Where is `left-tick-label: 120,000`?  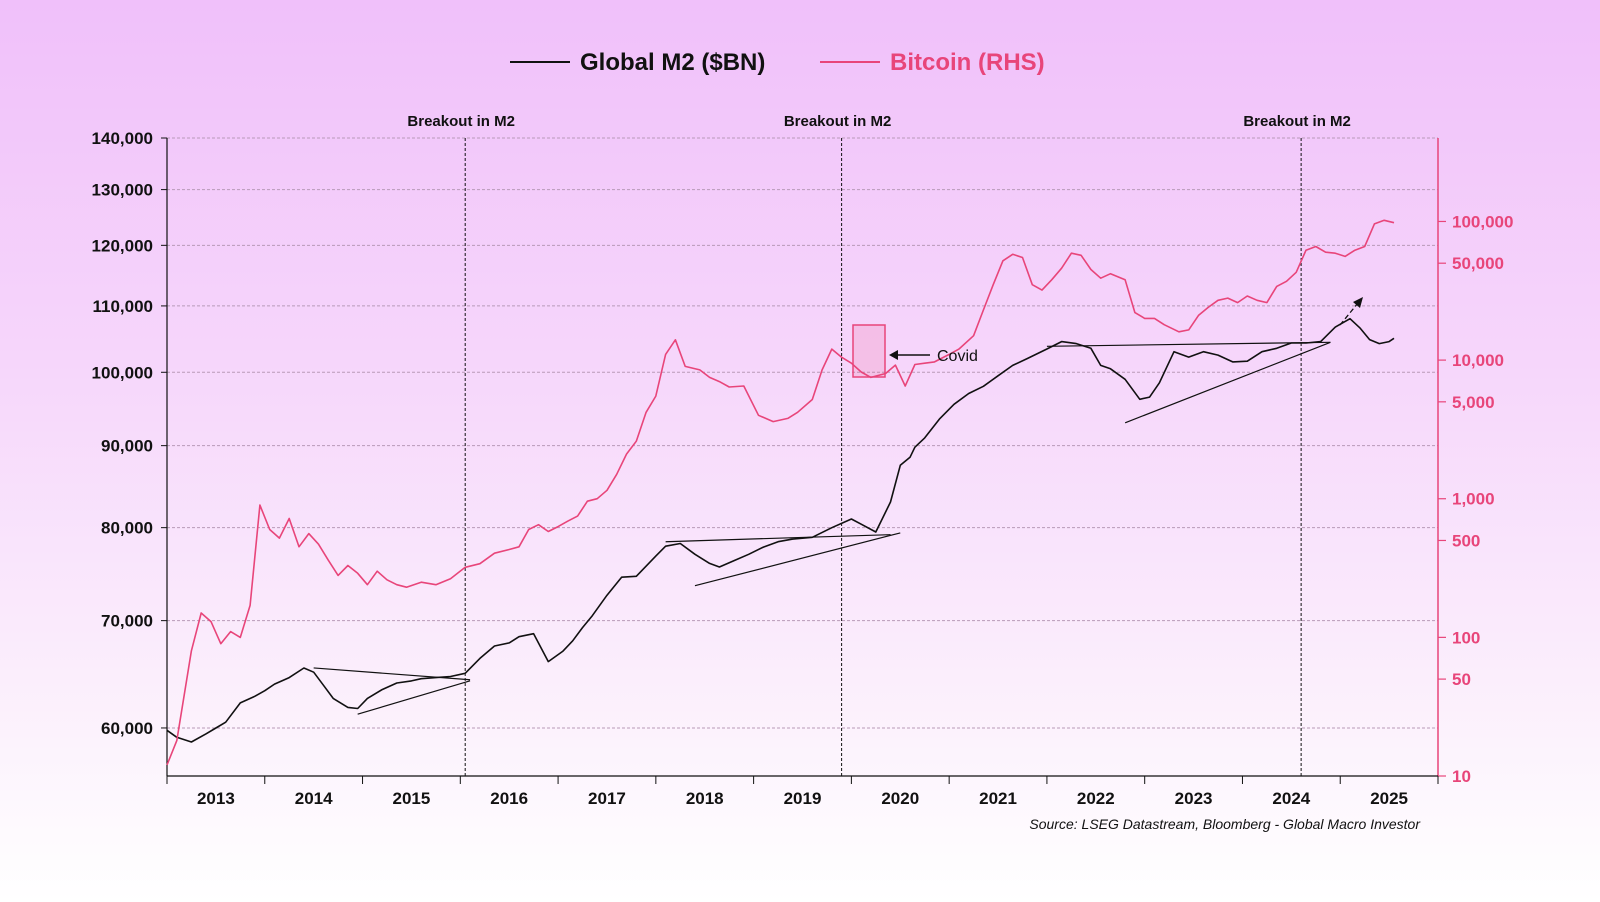
left-tick-label: 120,000 is located at coordinates (122, 245).